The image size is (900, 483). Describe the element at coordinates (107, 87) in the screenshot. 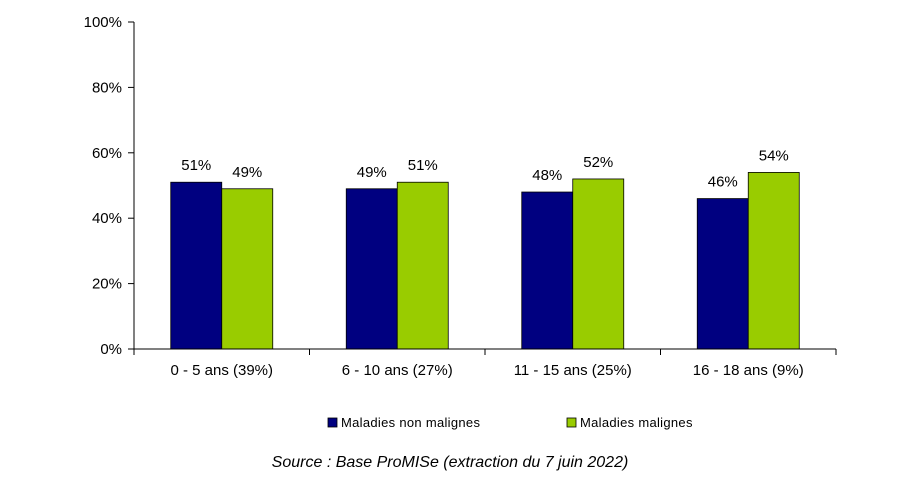

I see `y-tick-label: 80%` at that location.